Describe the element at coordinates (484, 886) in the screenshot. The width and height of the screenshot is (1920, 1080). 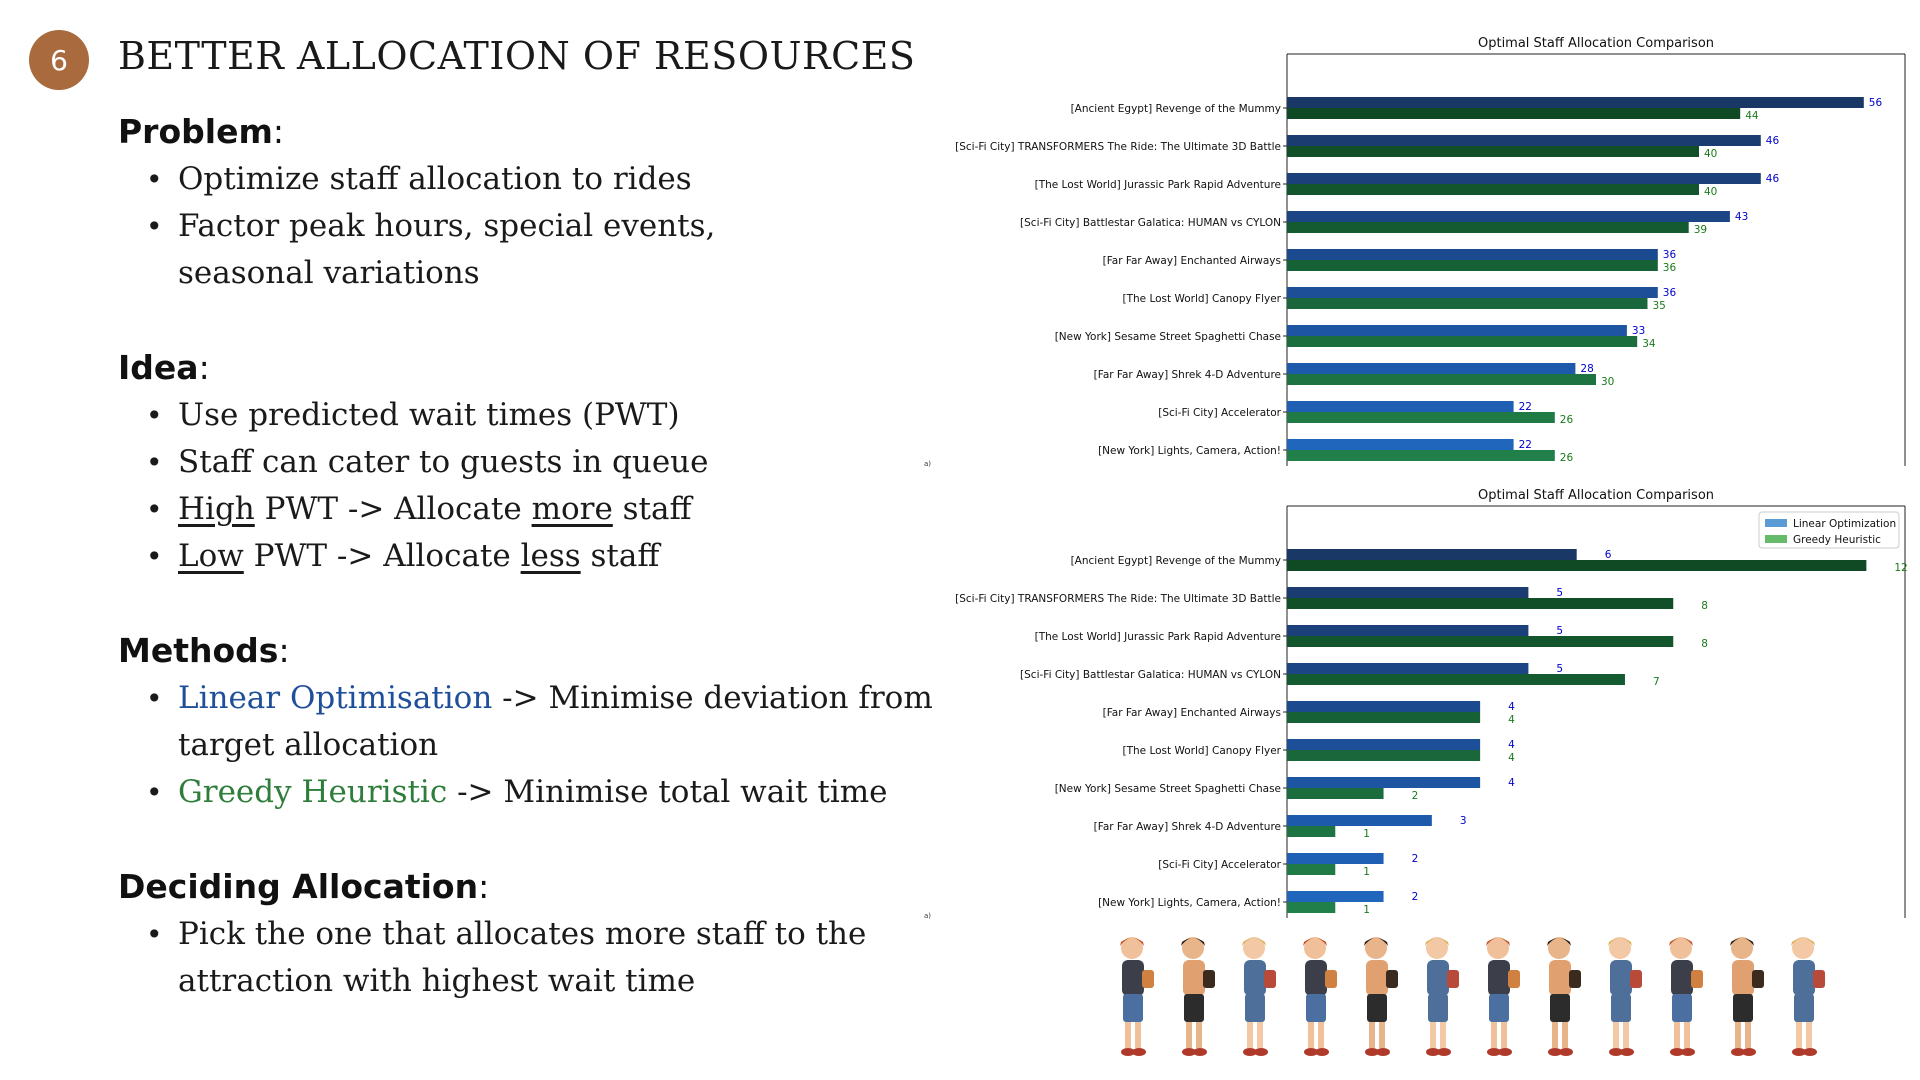
I see `deciding-colon: :` at that location.